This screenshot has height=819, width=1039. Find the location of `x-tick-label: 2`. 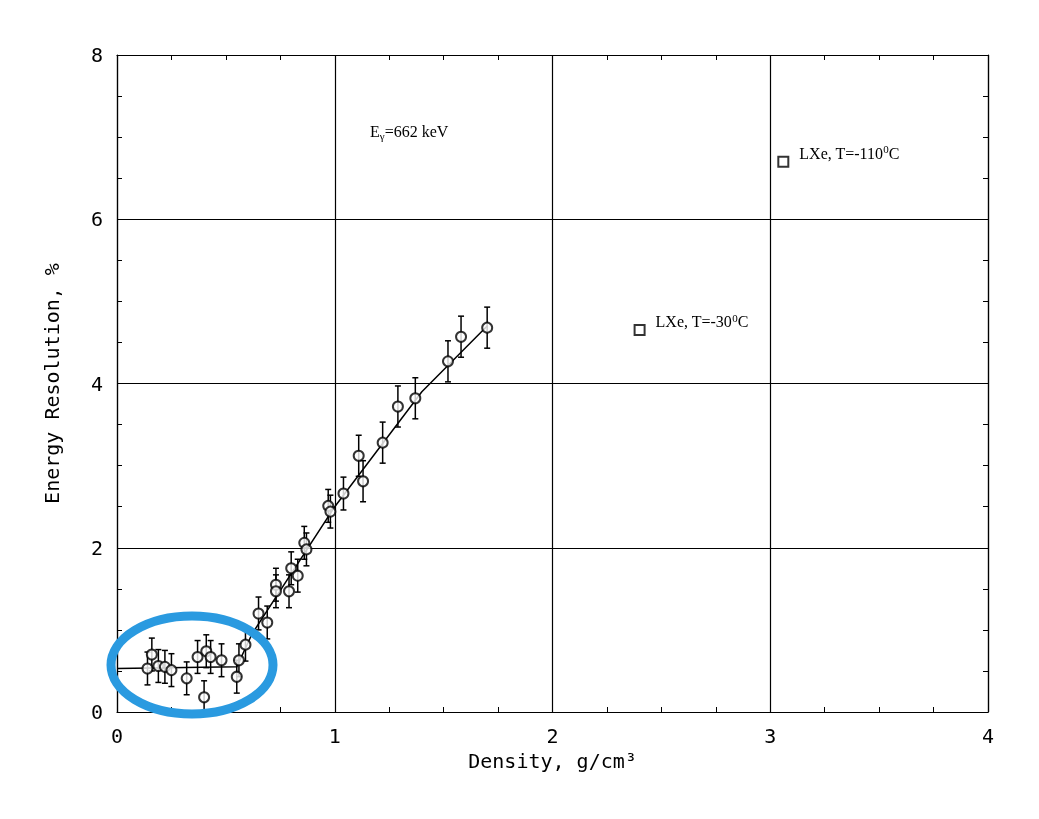

x-tick-label: 2 is located at coordinates (552, 736).